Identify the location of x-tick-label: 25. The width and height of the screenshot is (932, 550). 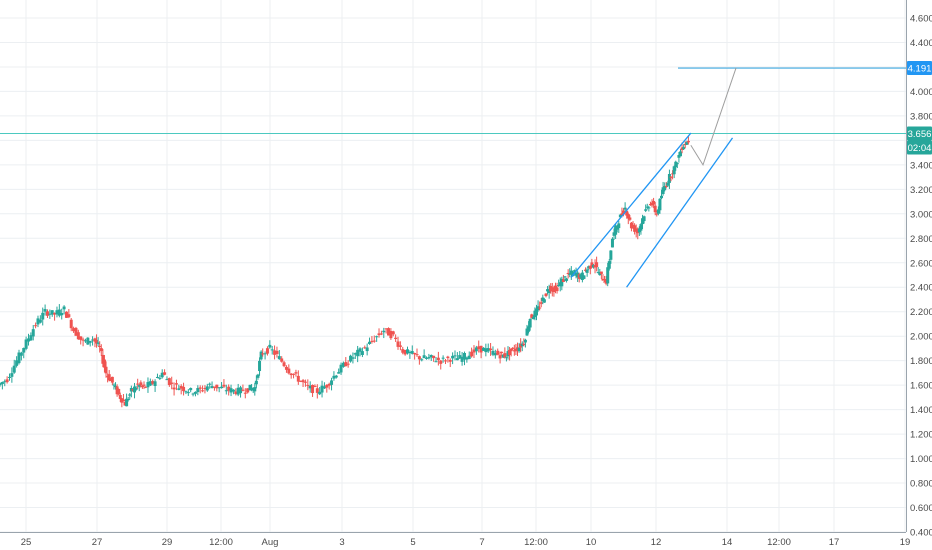
(26, 542).